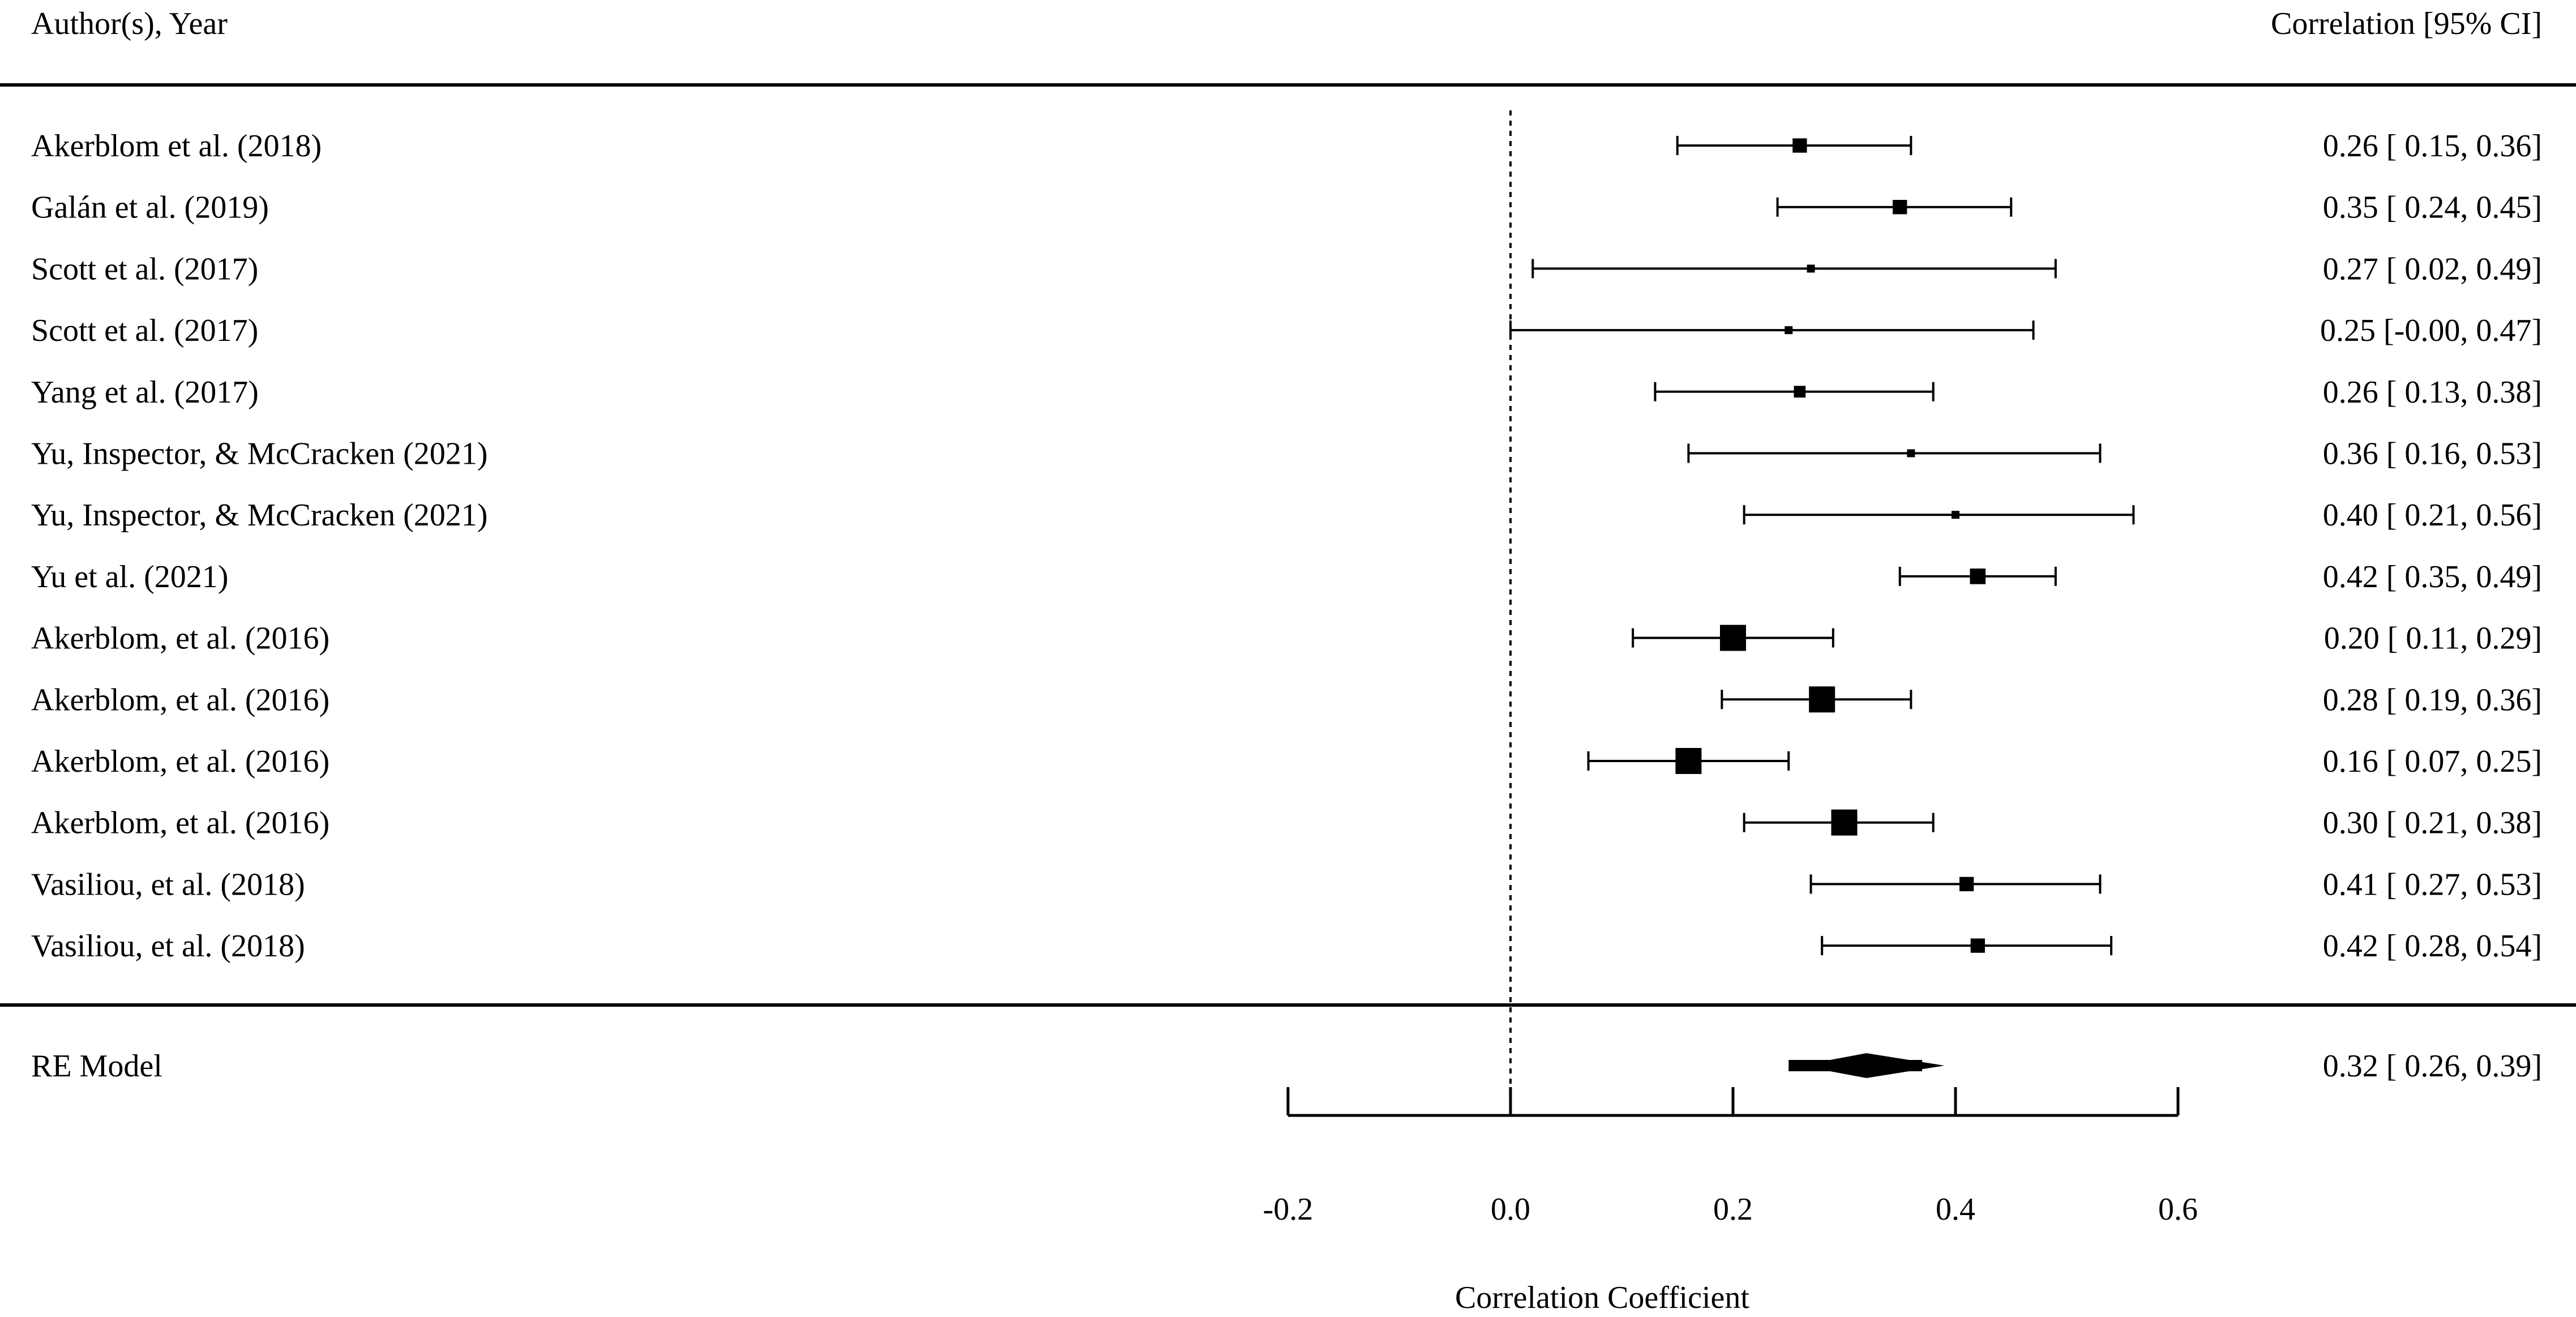 The image size is (2576, 1317). I want to click on estimate-ci-text: 0.42 [ 0.28, 0.54], so click(2432, 946).